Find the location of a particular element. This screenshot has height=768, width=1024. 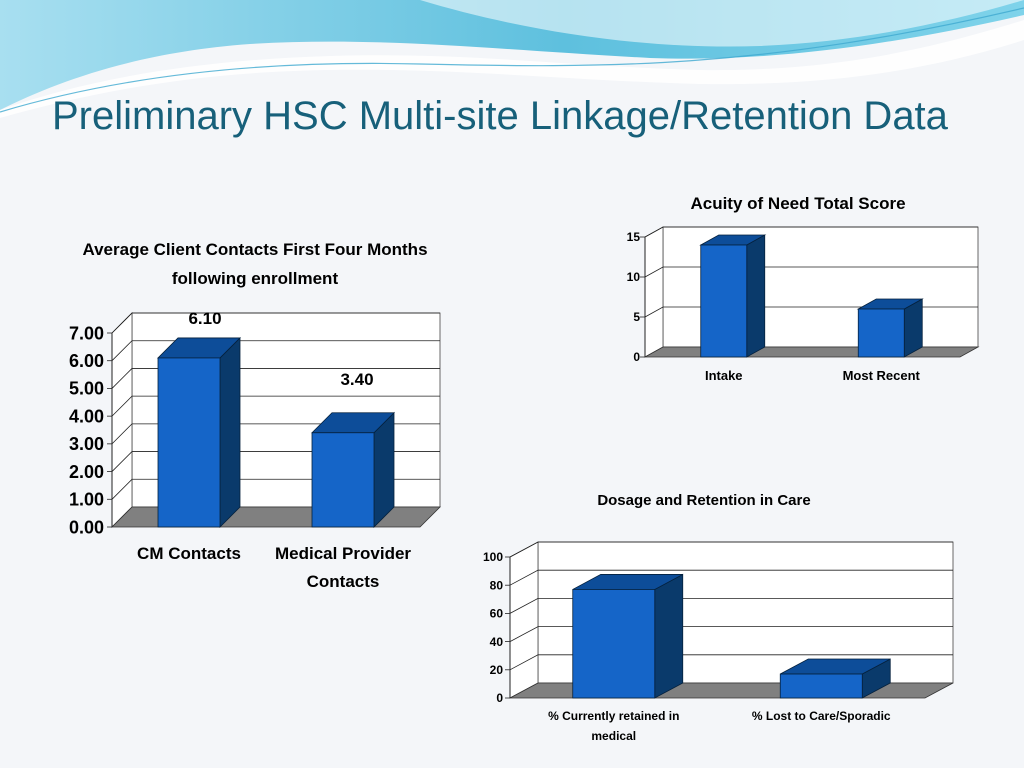

y-tick-label: 3.00 is located at coordinates (86, 444).